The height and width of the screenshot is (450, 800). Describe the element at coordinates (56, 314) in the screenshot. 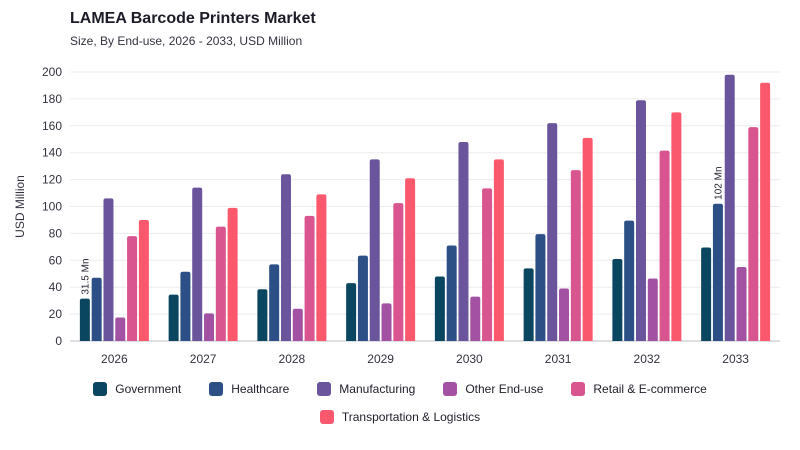

I see `y-tick-label: 20` at that location.